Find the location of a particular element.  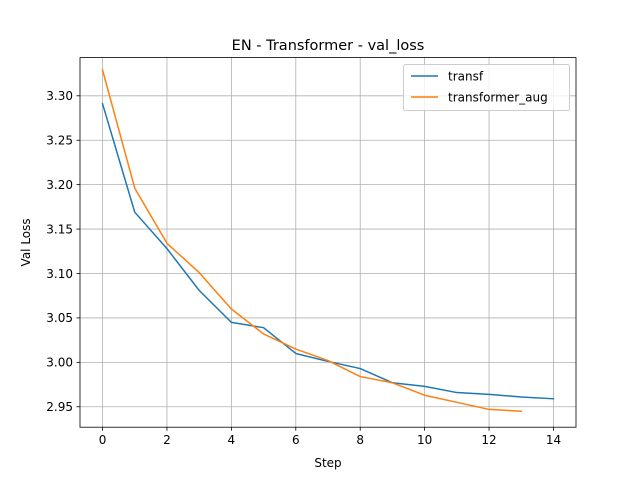

x-tick-label: 8 is located at coordinates (360, 440).